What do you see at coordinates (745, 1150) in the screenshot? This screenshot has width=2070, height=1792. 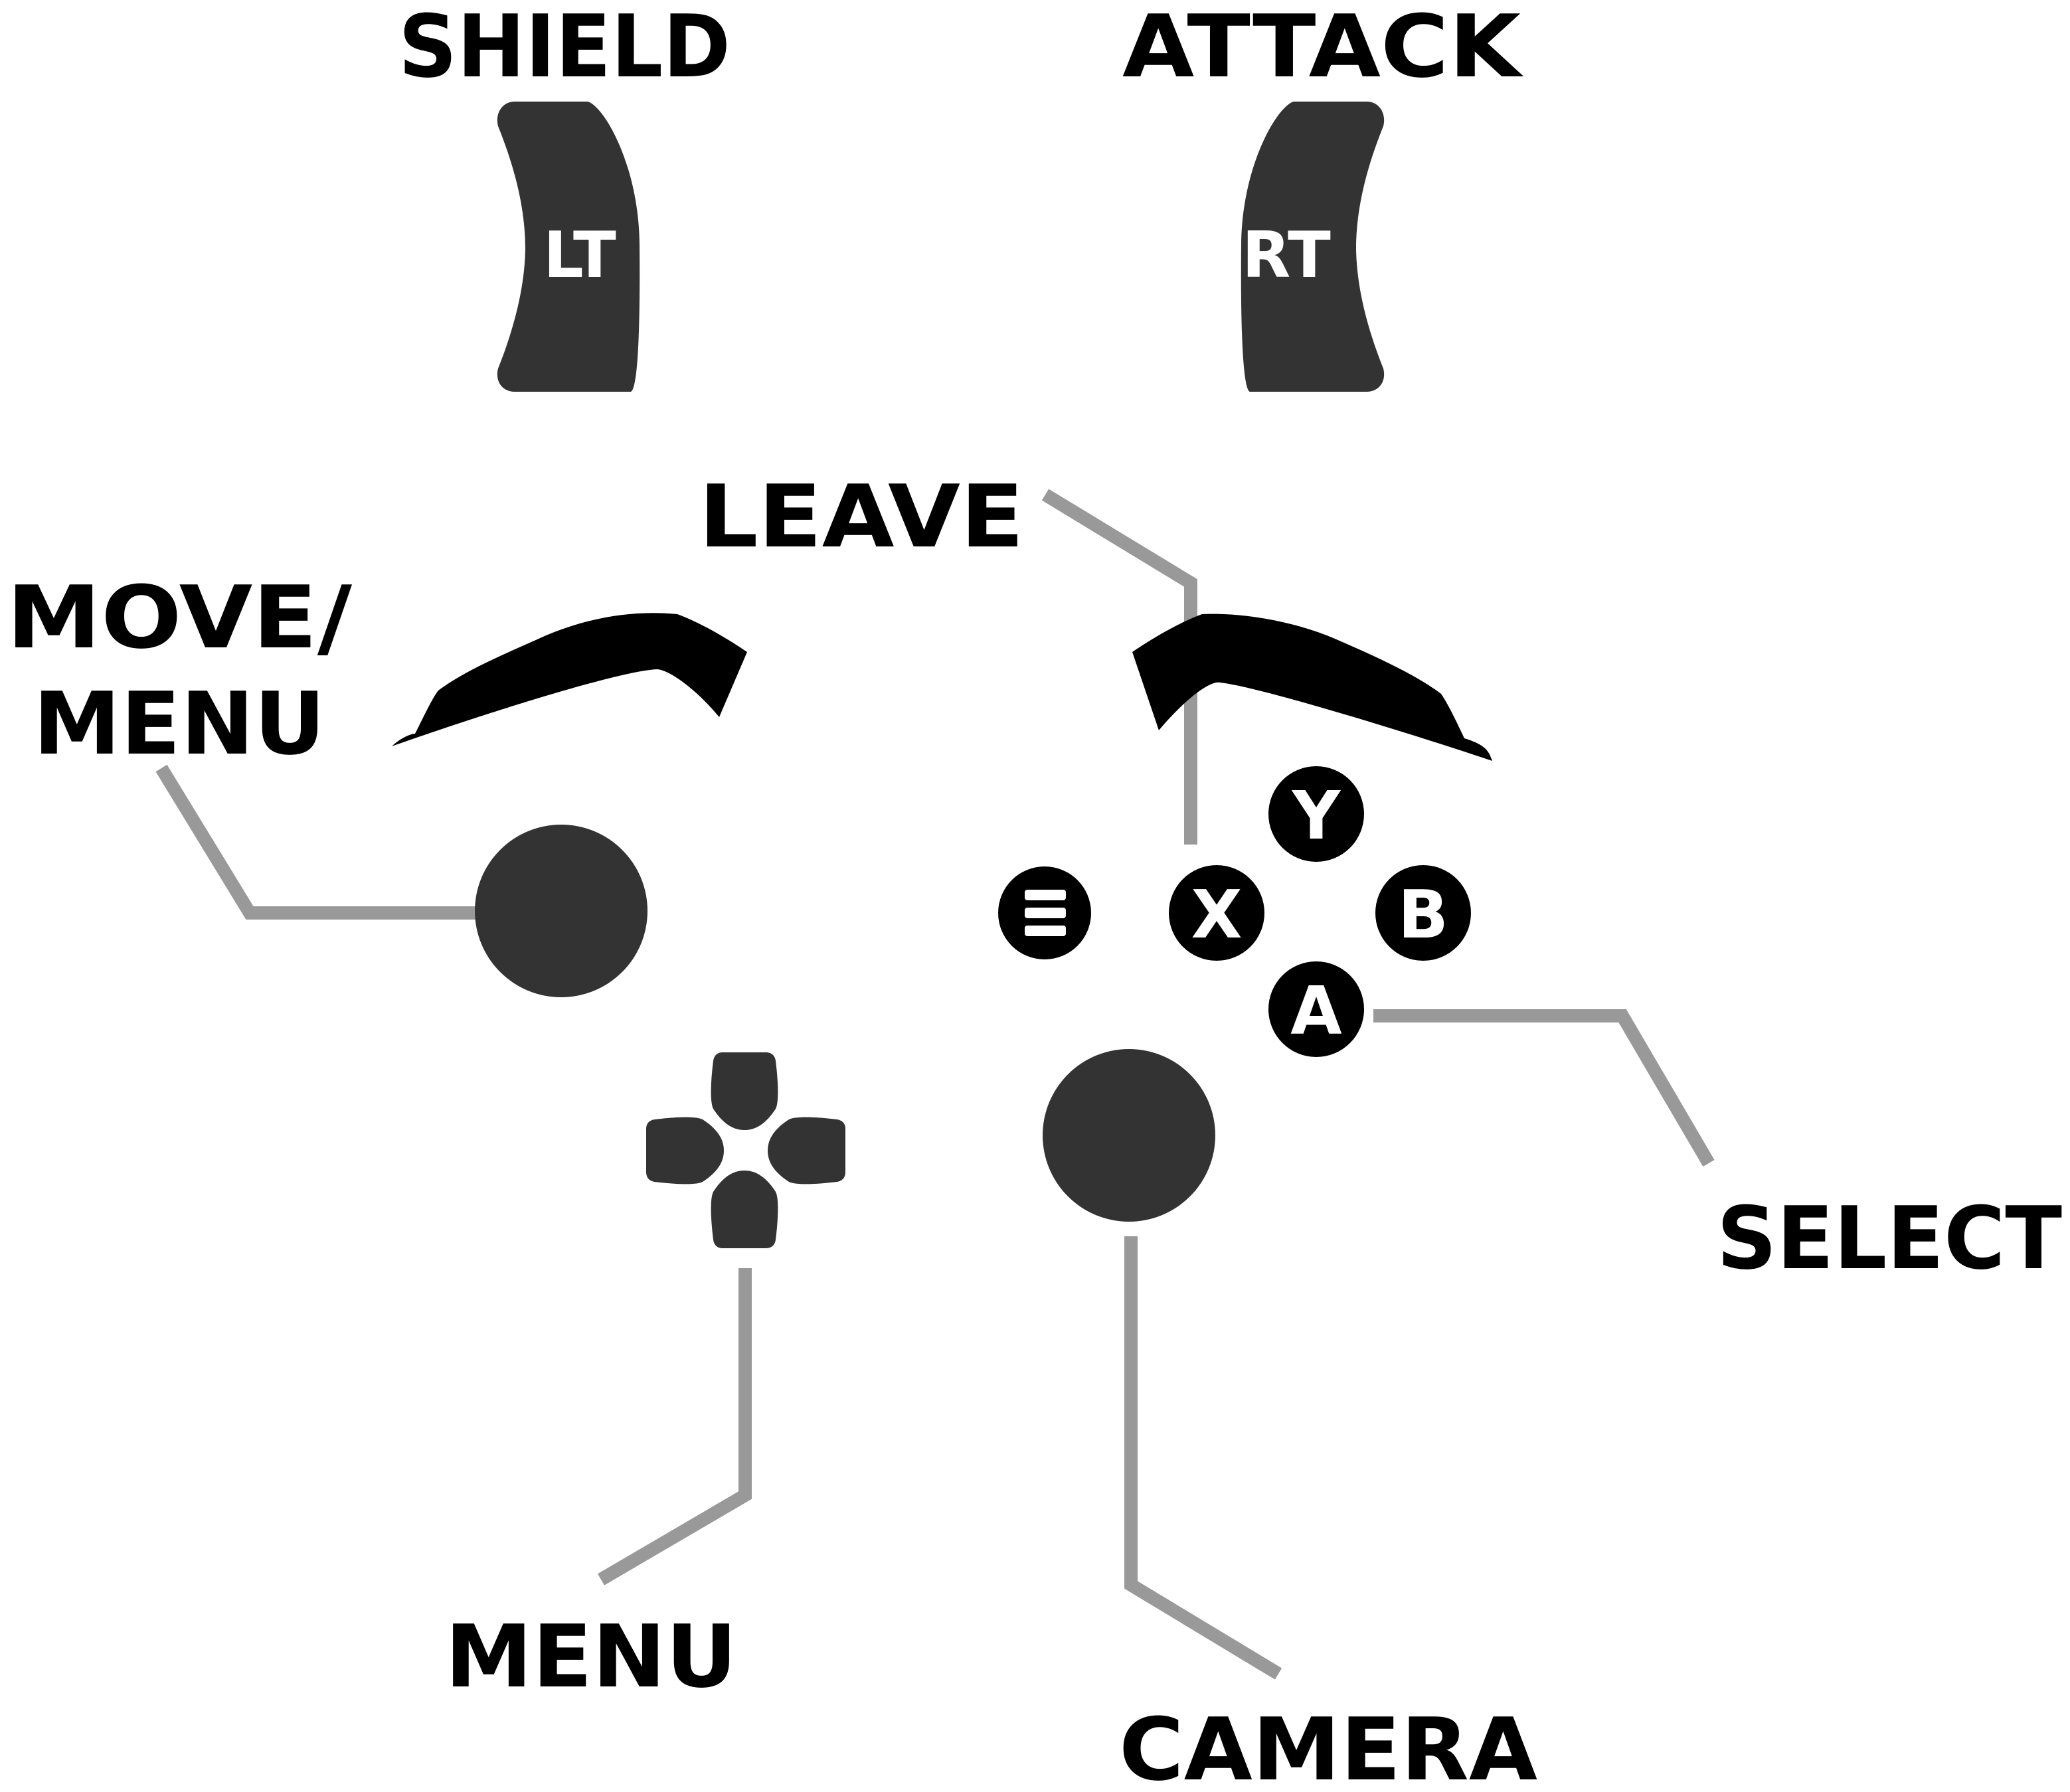 I see `dpad-icon` at bounding box center [745, 1150].